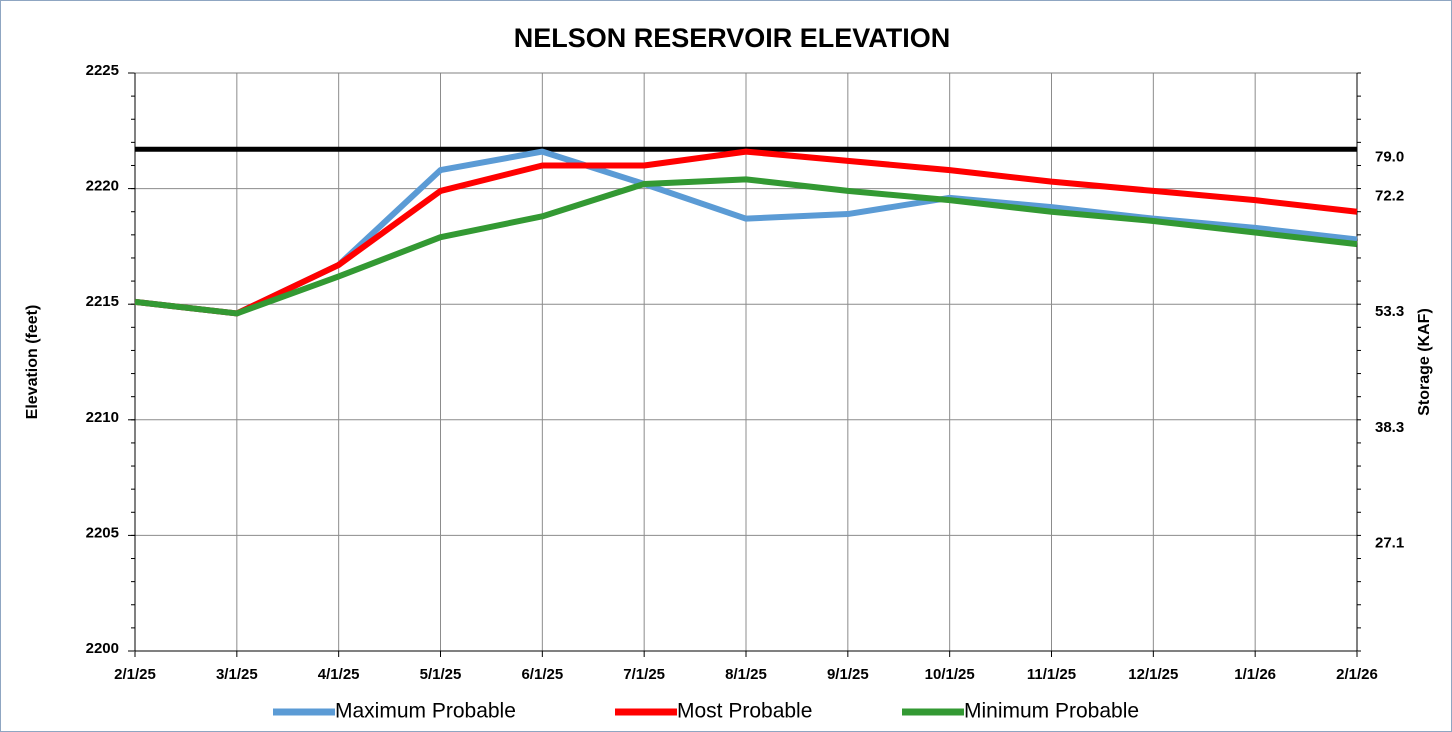 The image size is (1452, 732). Describe the element at coordinates (237, 674) in the screenshot. I see `x-tick-label: 3/1/25` at that location.